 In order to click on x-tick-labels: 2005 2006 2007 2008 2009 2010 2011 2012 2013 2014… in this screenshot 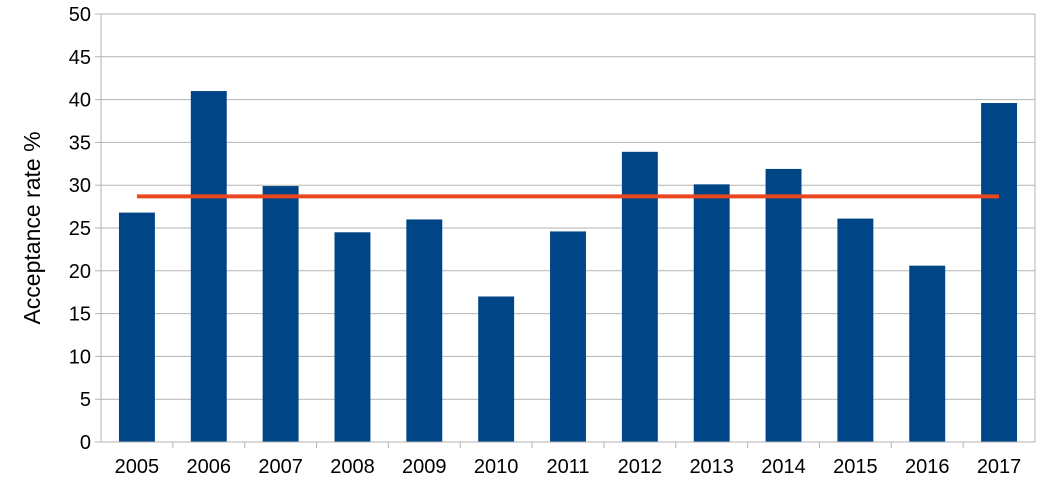, I will do `click(568, 467)`.